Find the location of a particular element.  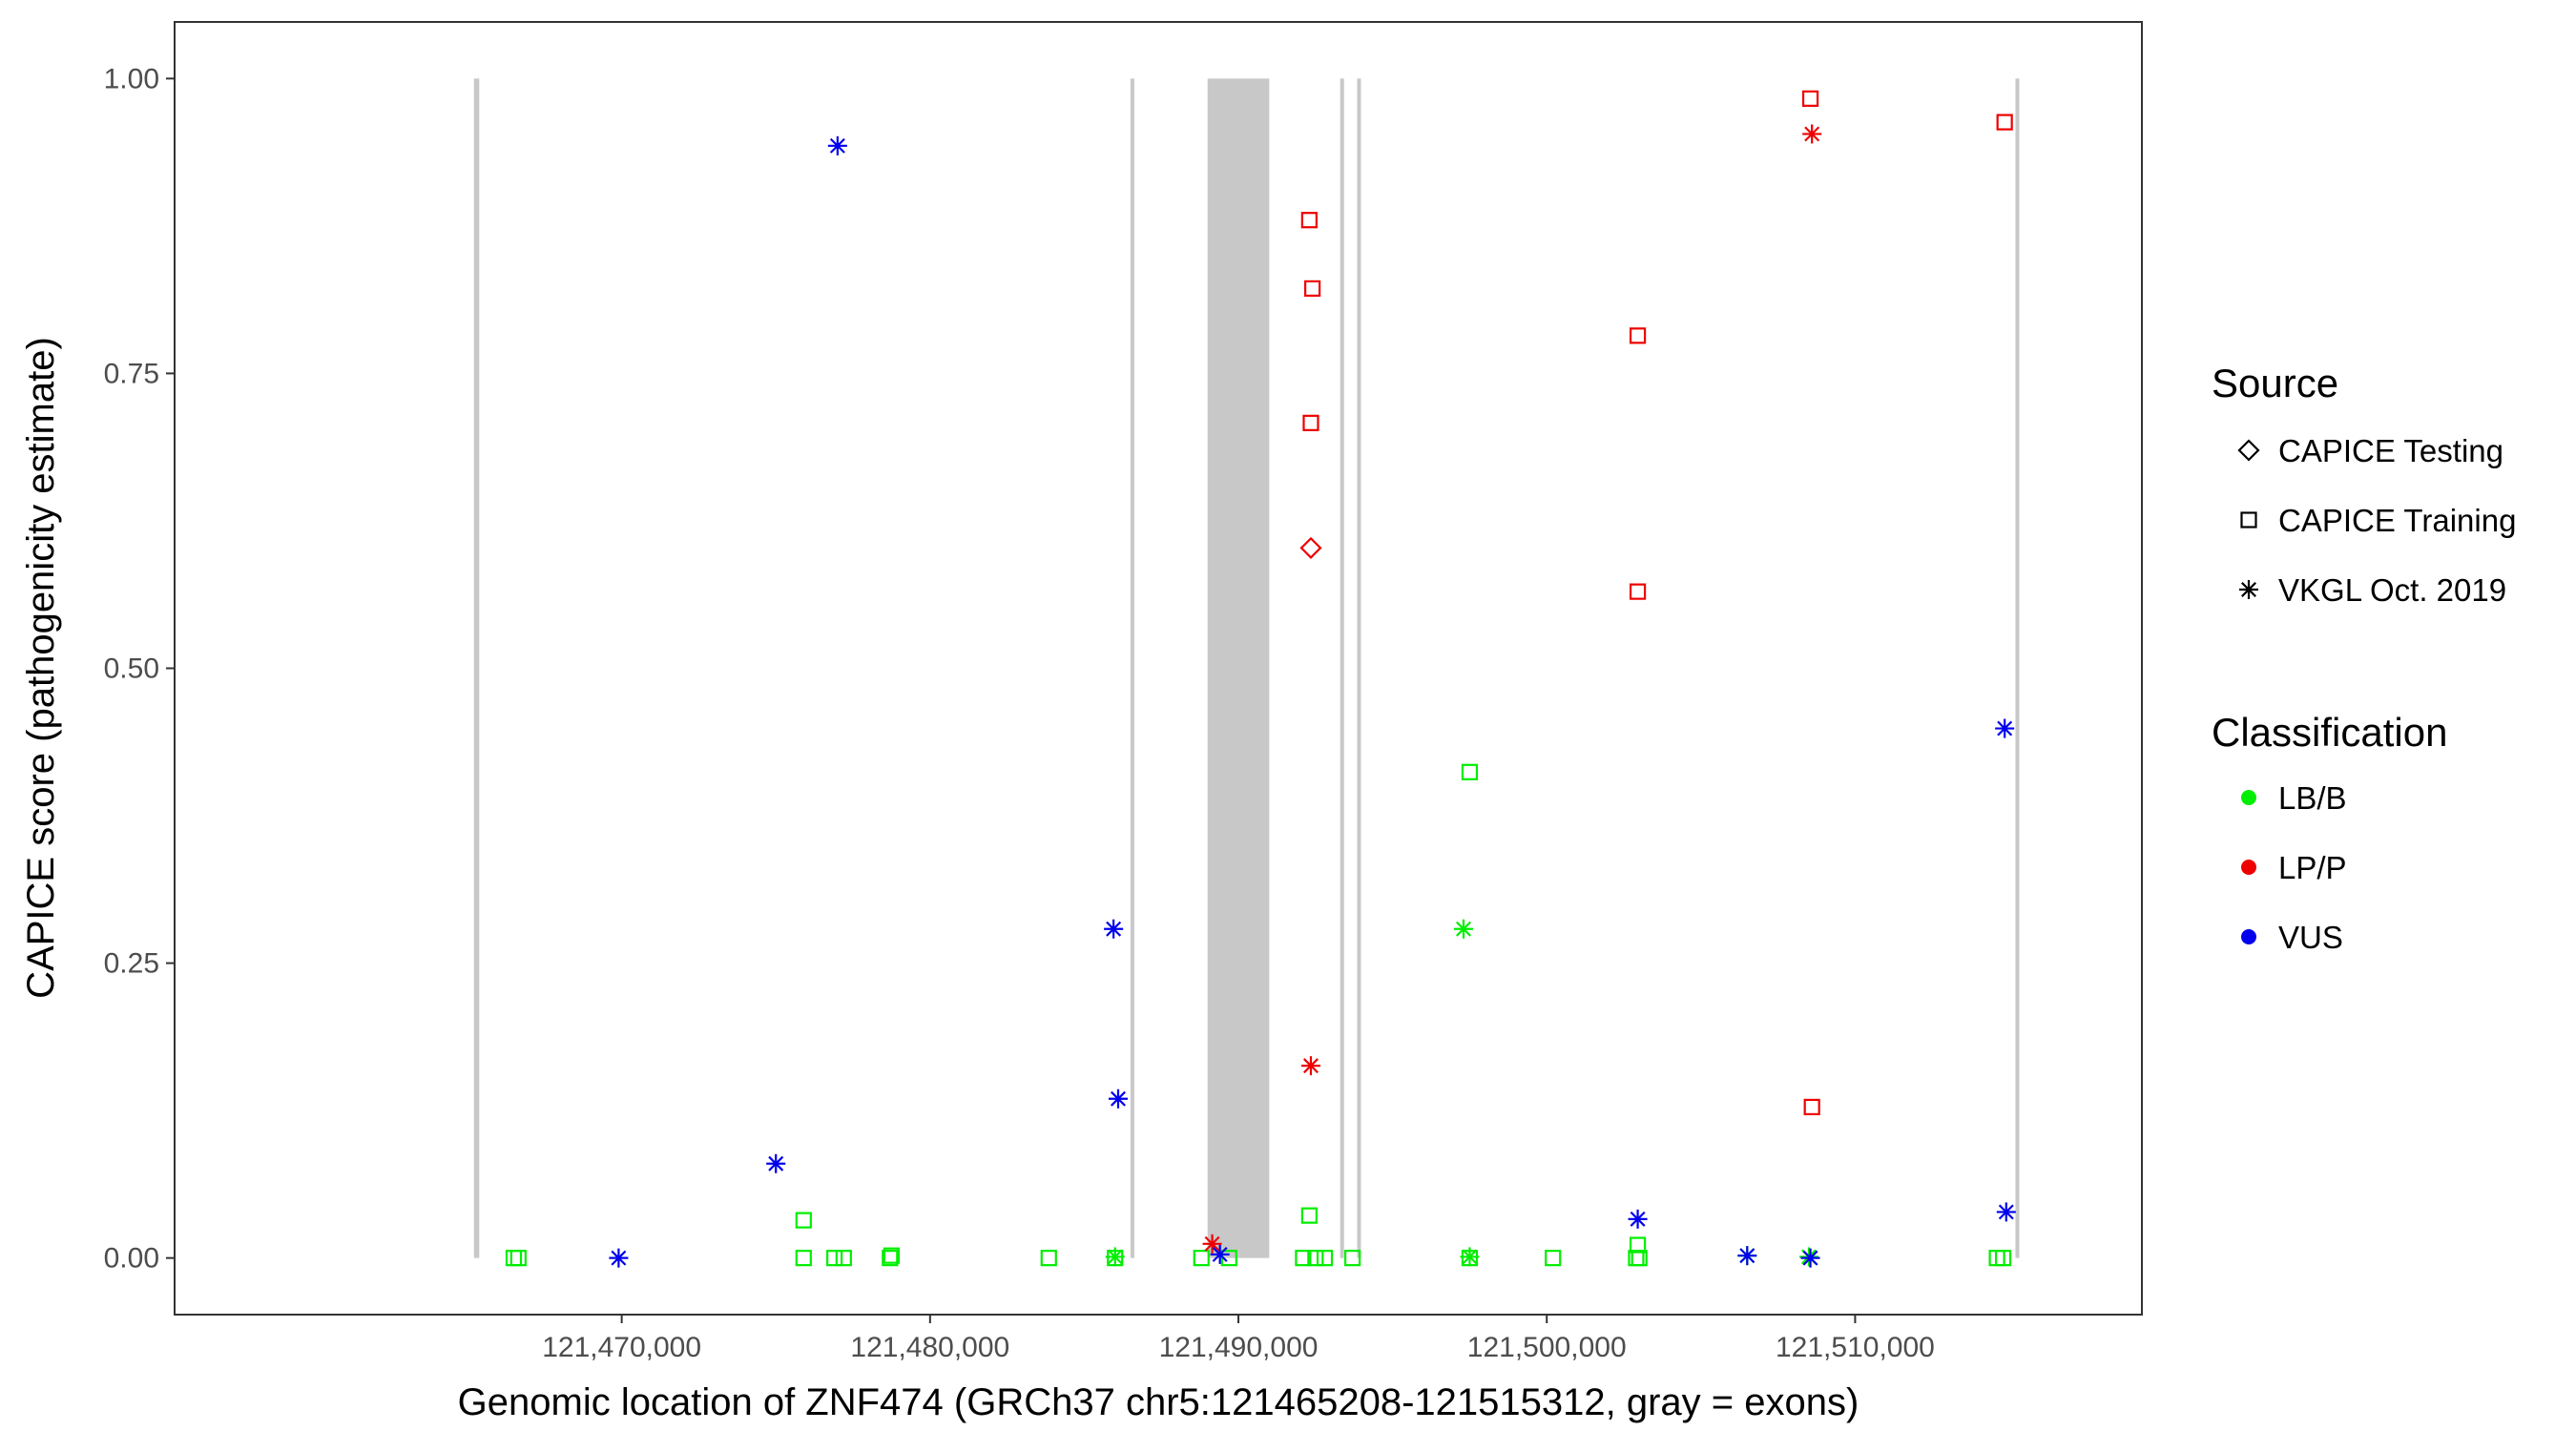

legend-classification-label: LB/B is located at coordinates (2312, 798).